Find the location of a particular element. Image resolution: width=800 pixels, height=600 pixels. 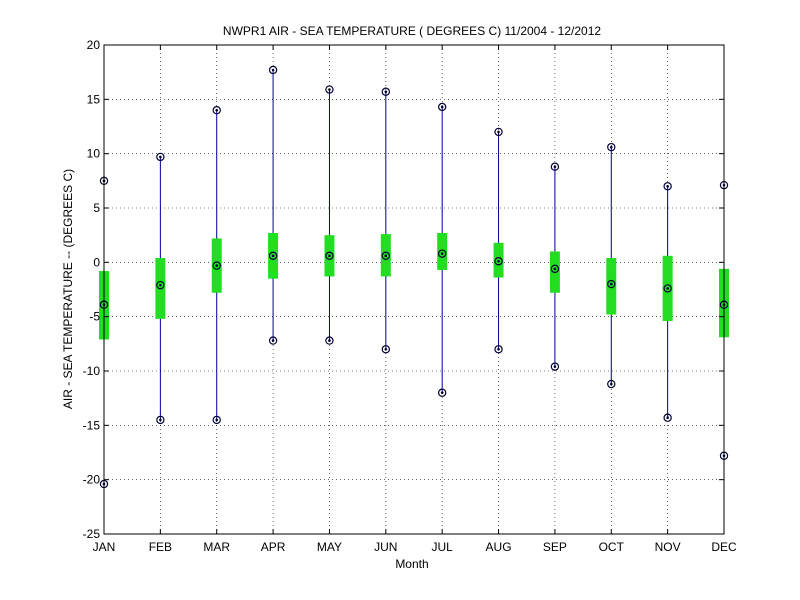

y-tick-label: 10 is located at coordinates (94, 154).